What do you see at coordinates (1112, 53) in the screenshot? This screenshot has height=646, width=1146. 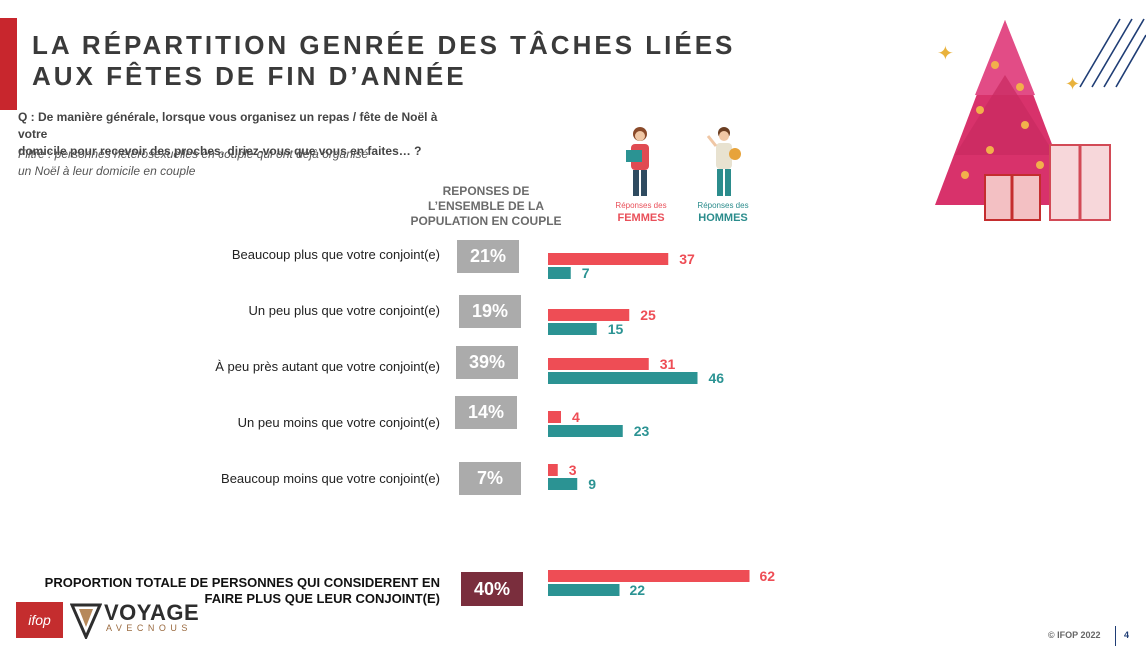 I see `decorative-lines` at bounding box center [1112, 53].